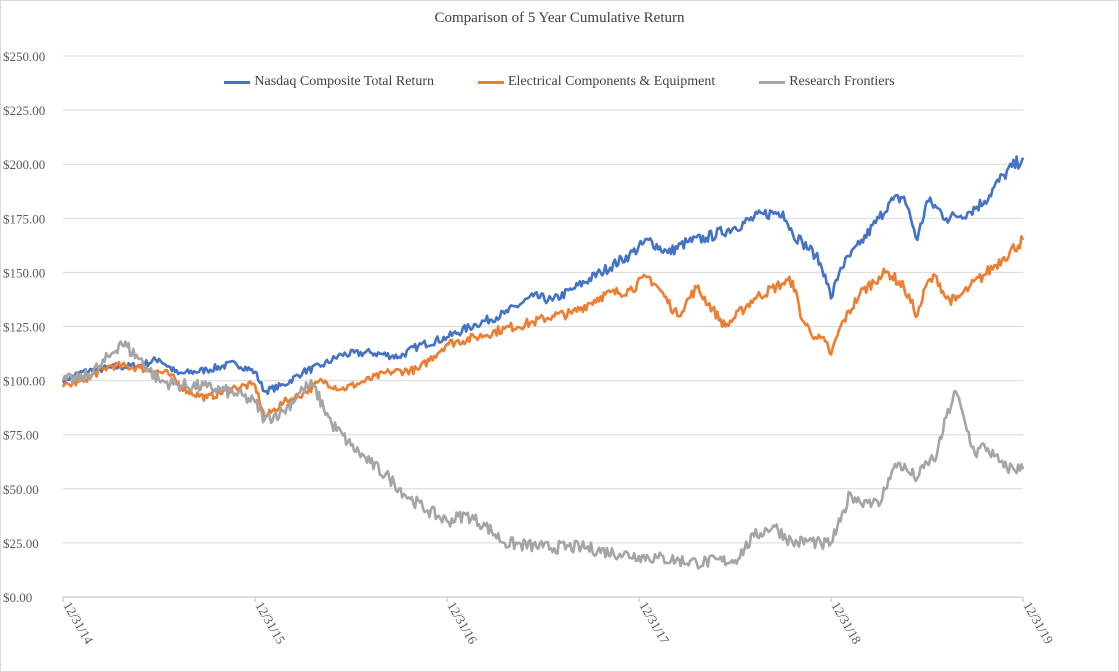 Image resolution: width=1119 pixels, height=672 pixels. I want to click on y-tick-label: $75.00, so click(21, 435).